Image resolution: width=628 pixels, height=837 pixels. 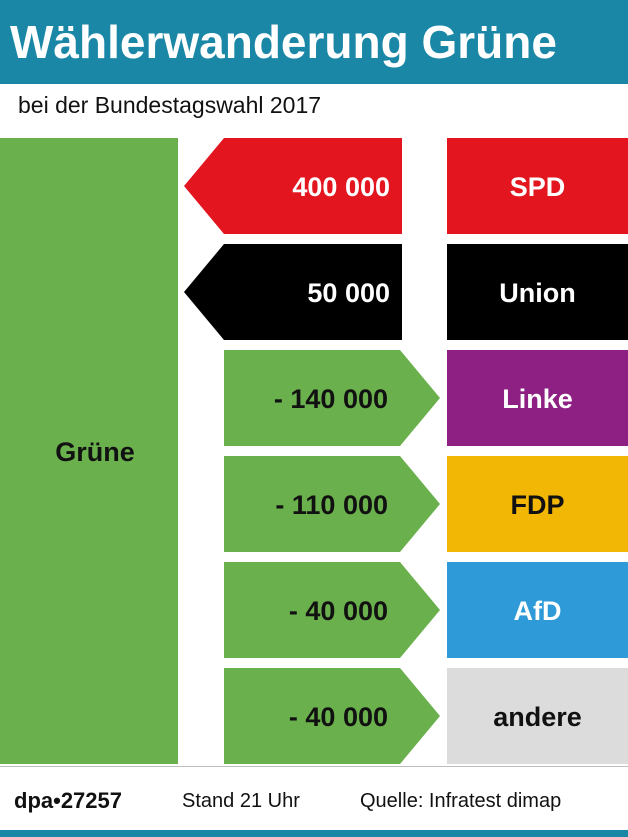 I want to click on timestamp-note: Stand 21 Uhr, so click(x=241, y=801).